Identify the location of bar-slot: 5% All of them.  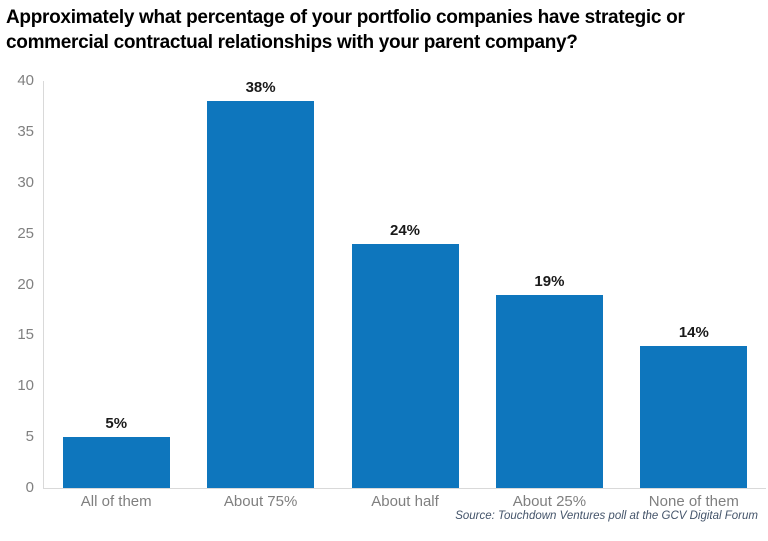
(116, 295).